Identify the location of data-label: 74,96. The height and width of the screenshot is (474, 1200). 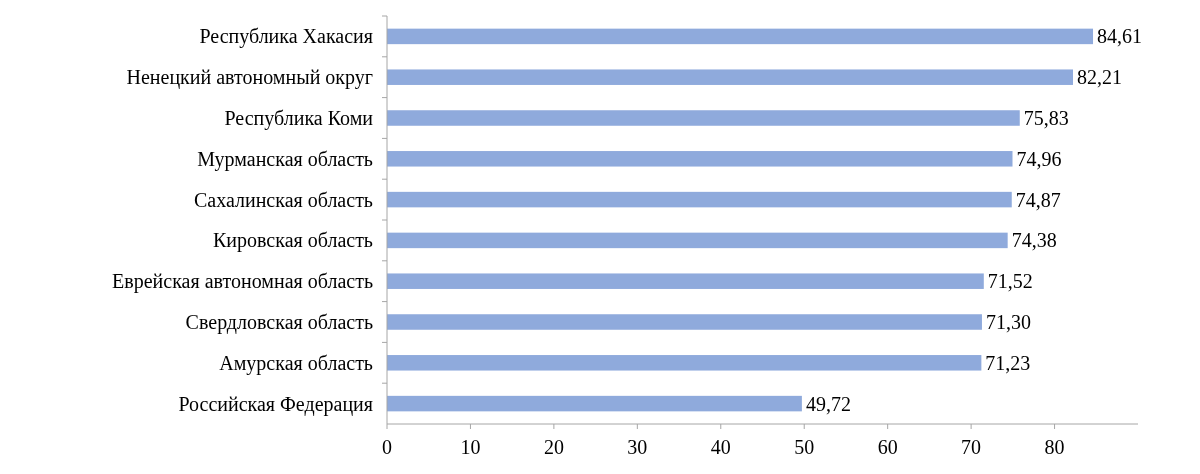
(1039, 158).